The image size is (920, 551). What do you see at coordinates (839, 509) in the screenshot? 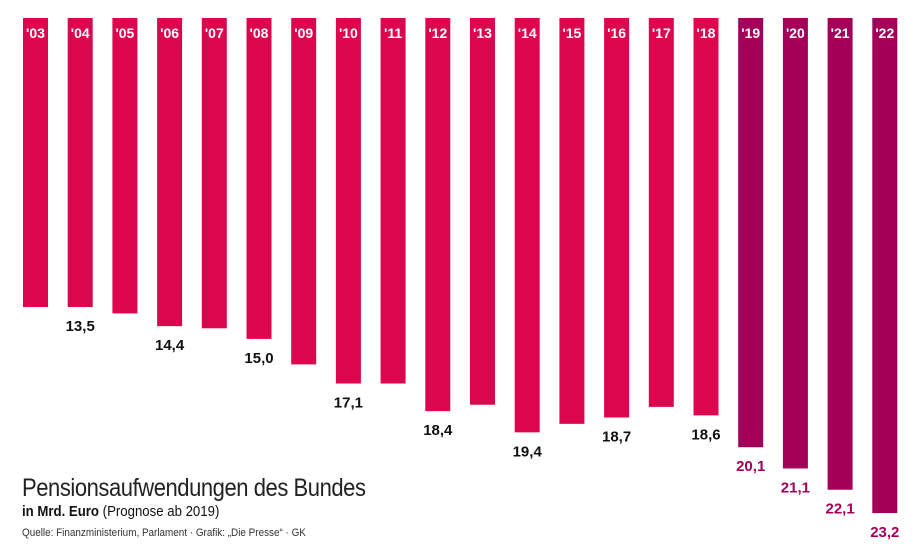
I see `value-label: 22,1` at bounding box center [839, 509].